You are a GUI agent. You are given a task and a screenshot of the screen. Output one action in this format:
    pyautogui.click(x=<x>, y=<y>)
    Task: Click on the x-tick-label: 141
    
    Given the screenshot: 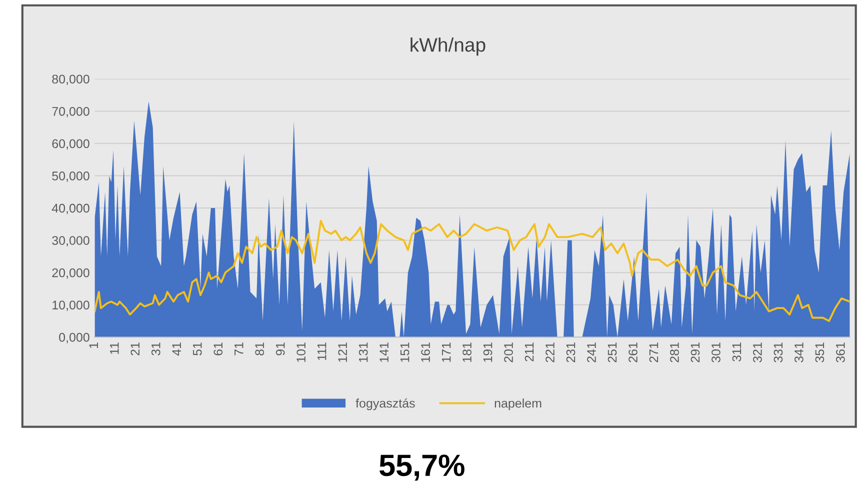 What is the action you would take?
    pyautogui.click(x=384, y=352)
    